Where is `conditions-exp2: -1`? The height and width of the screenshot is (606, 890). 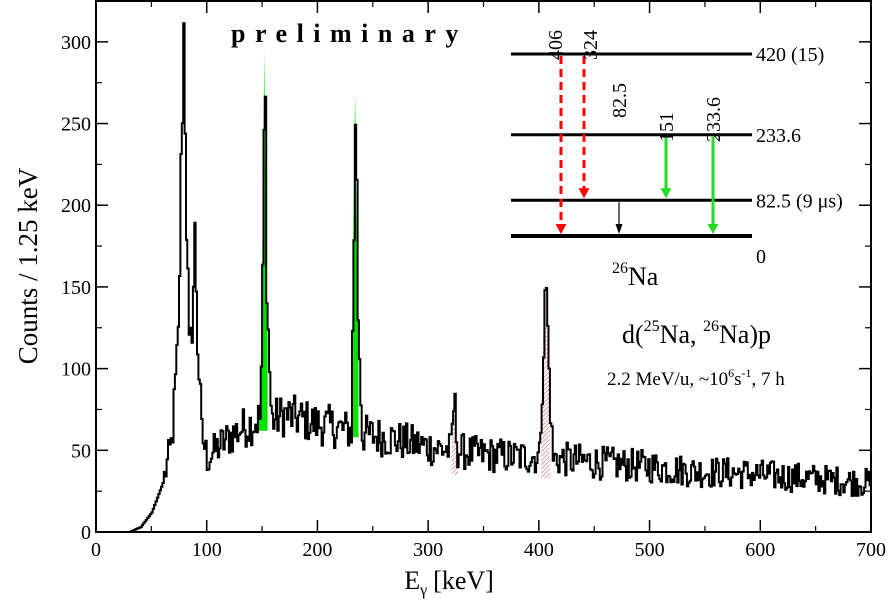 conditions-exp2: -1 is located at coordinates (747, 373).